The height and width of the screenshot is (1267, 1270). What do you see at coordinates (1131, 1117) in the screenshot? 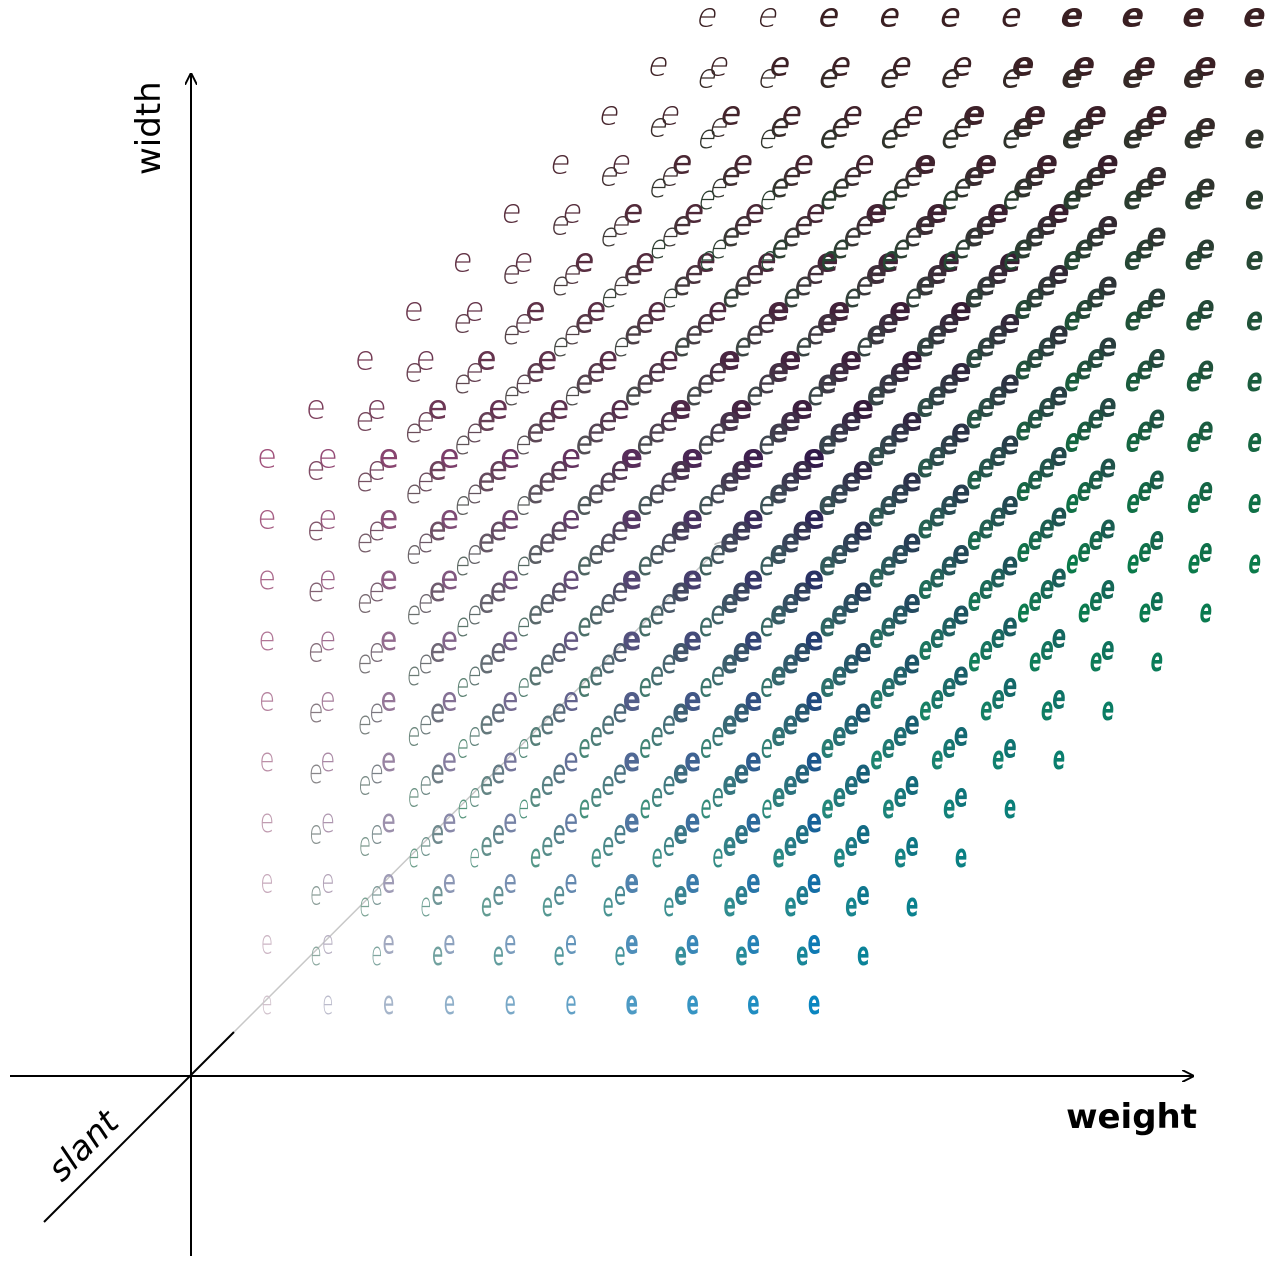
I see `weight-axis-label: weight` at bounding box center [1131, 1117].